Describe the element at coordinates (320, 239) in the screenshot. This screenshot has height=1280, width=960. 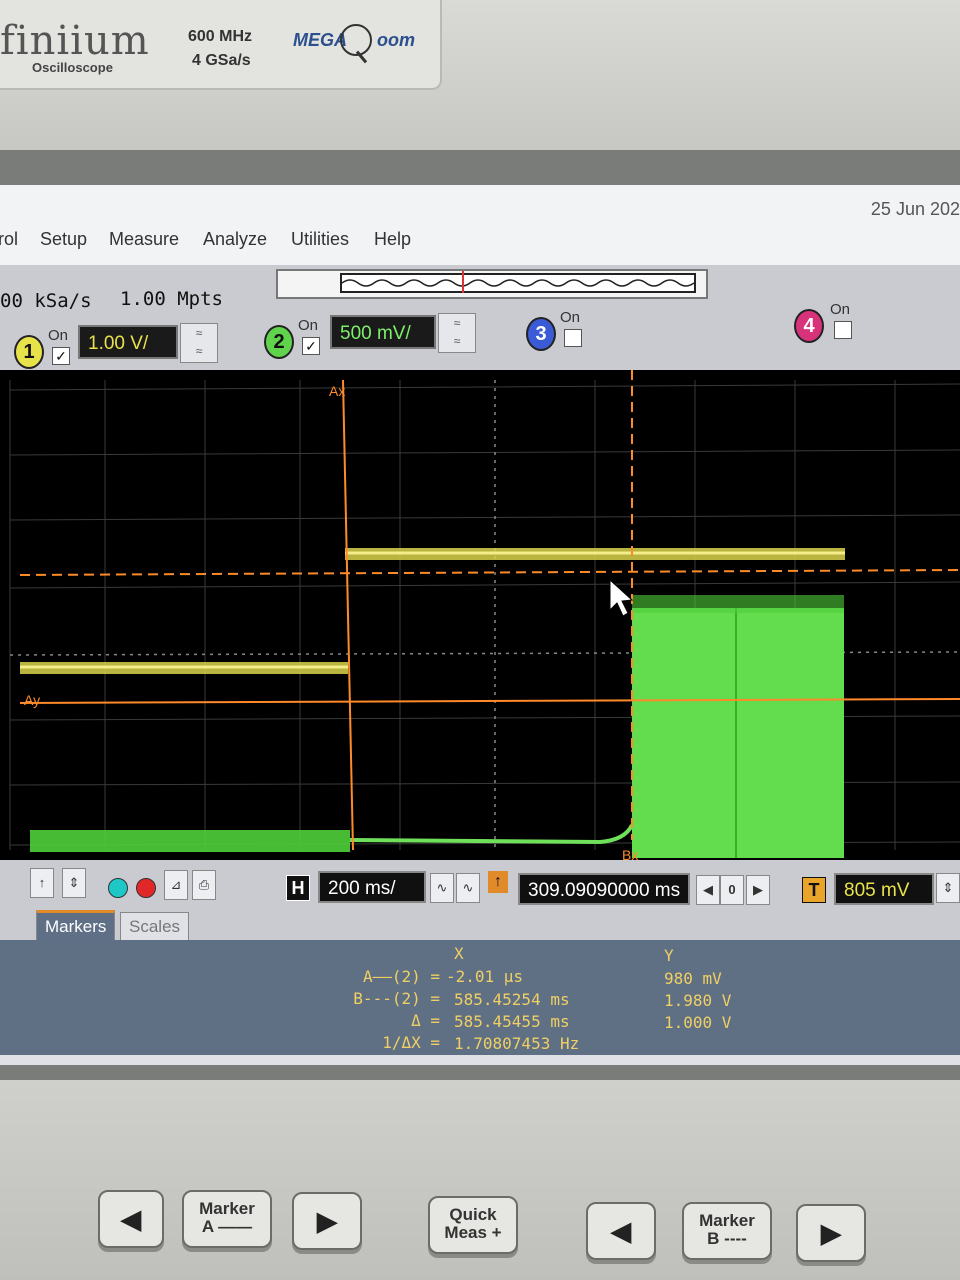
I see `menu-utilities: Utilities` at that location.